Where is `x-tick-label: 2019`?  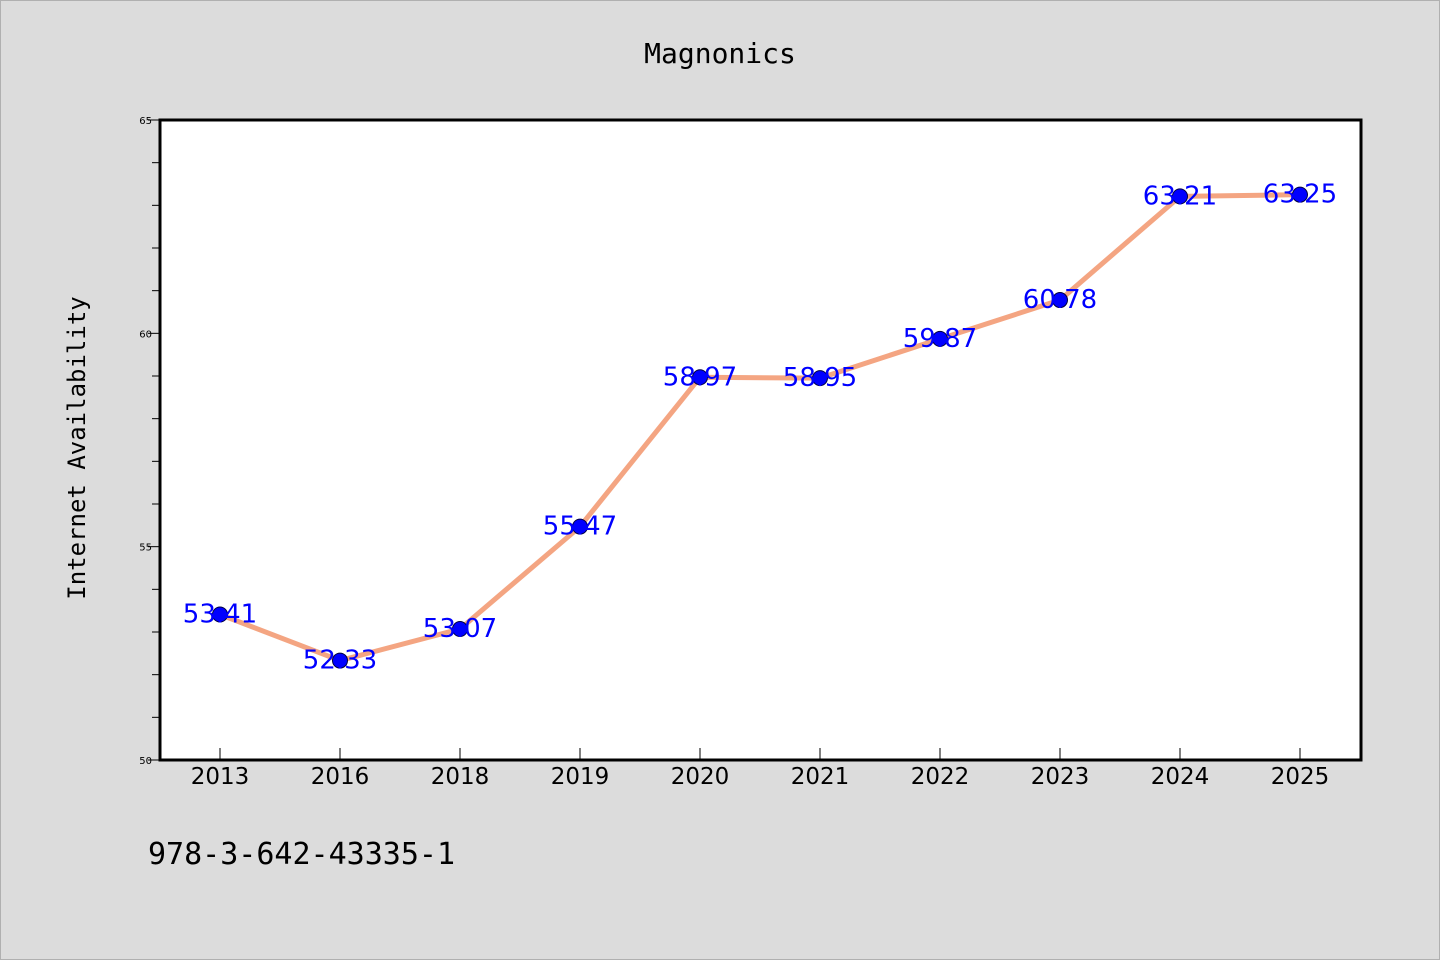 x-tick-label: 2019 is located at coordinates (580, 777).